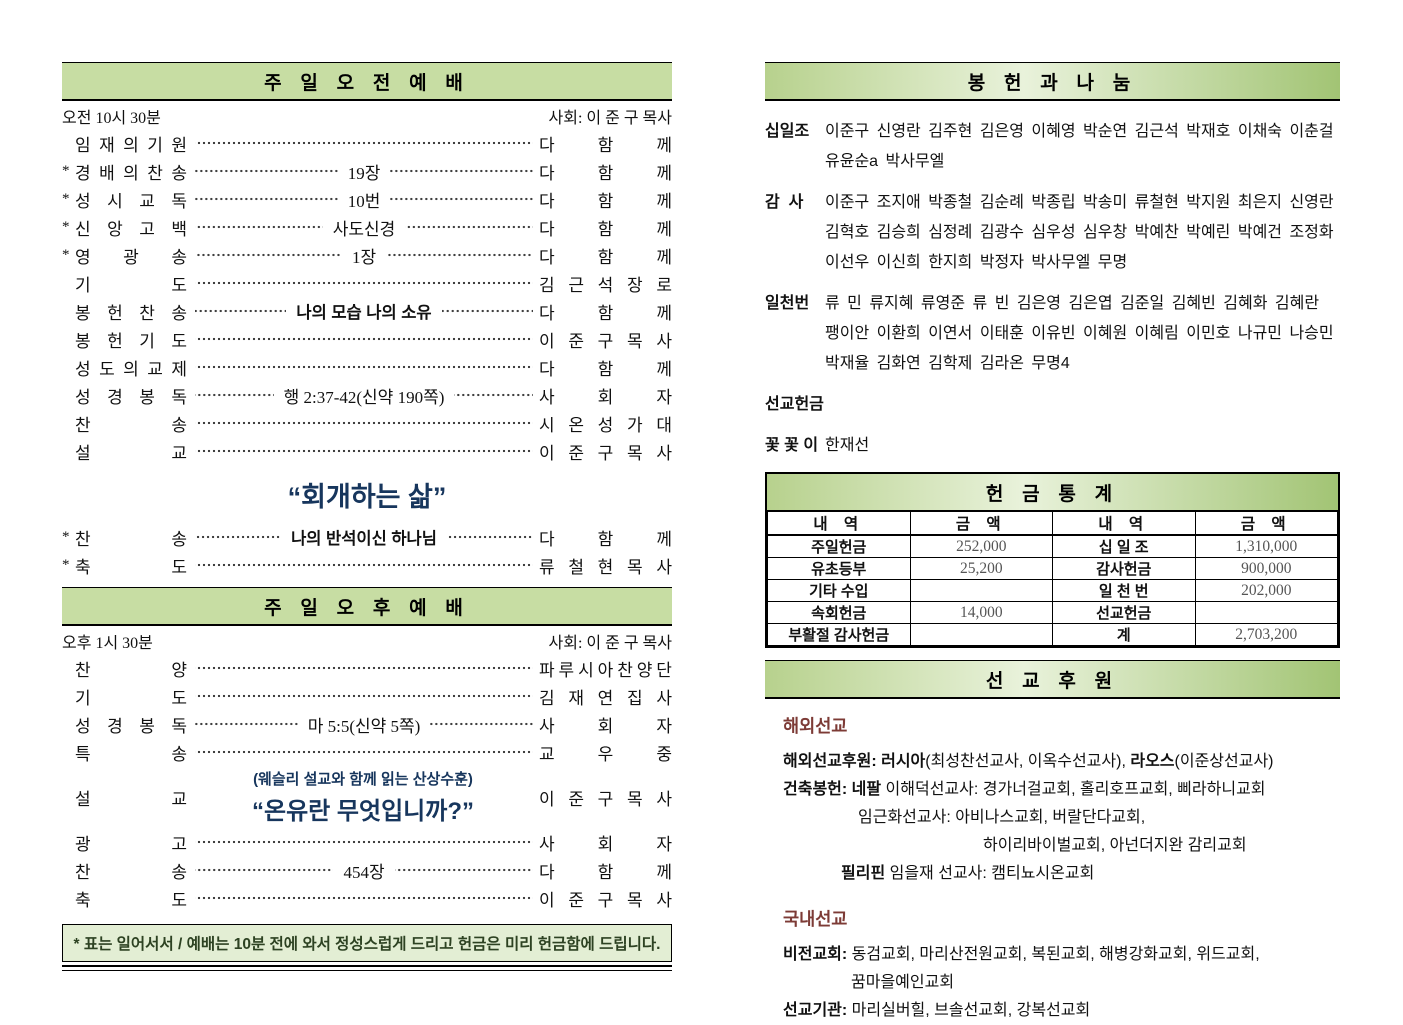 The image size is (1403, 1025). Describe the element at coordinates (839, 523) in the screenshot. I see `stats-header-cell: 내 역` at that location.